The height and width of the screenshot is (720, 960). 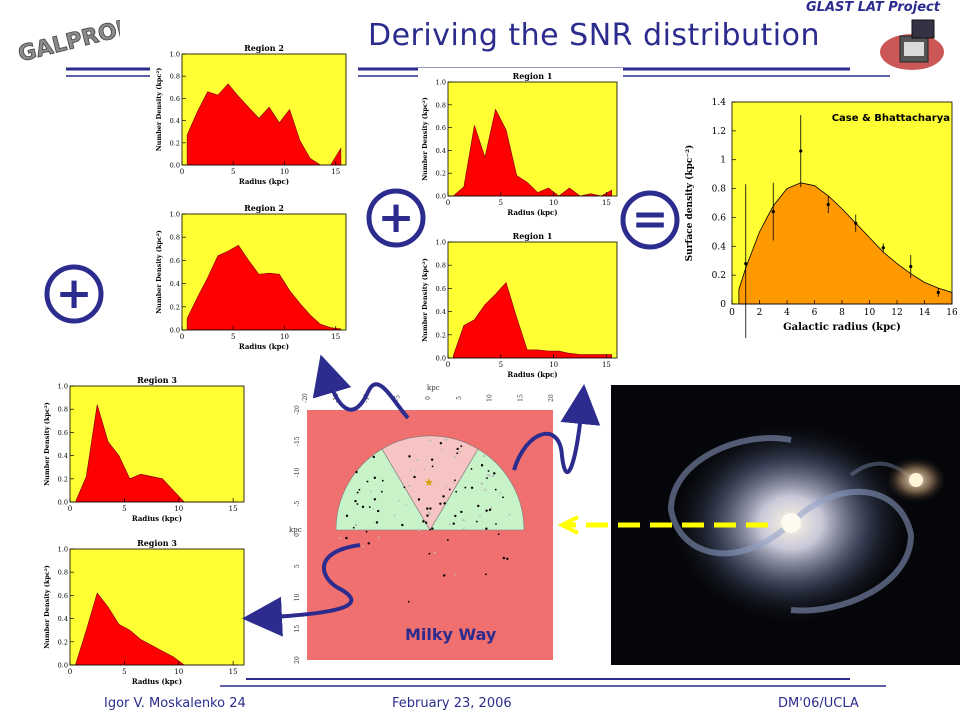 What do you see at coordinates (477, 489) in the screenshot?
I see `map-region1-sector` at bounding box center [477, 489].